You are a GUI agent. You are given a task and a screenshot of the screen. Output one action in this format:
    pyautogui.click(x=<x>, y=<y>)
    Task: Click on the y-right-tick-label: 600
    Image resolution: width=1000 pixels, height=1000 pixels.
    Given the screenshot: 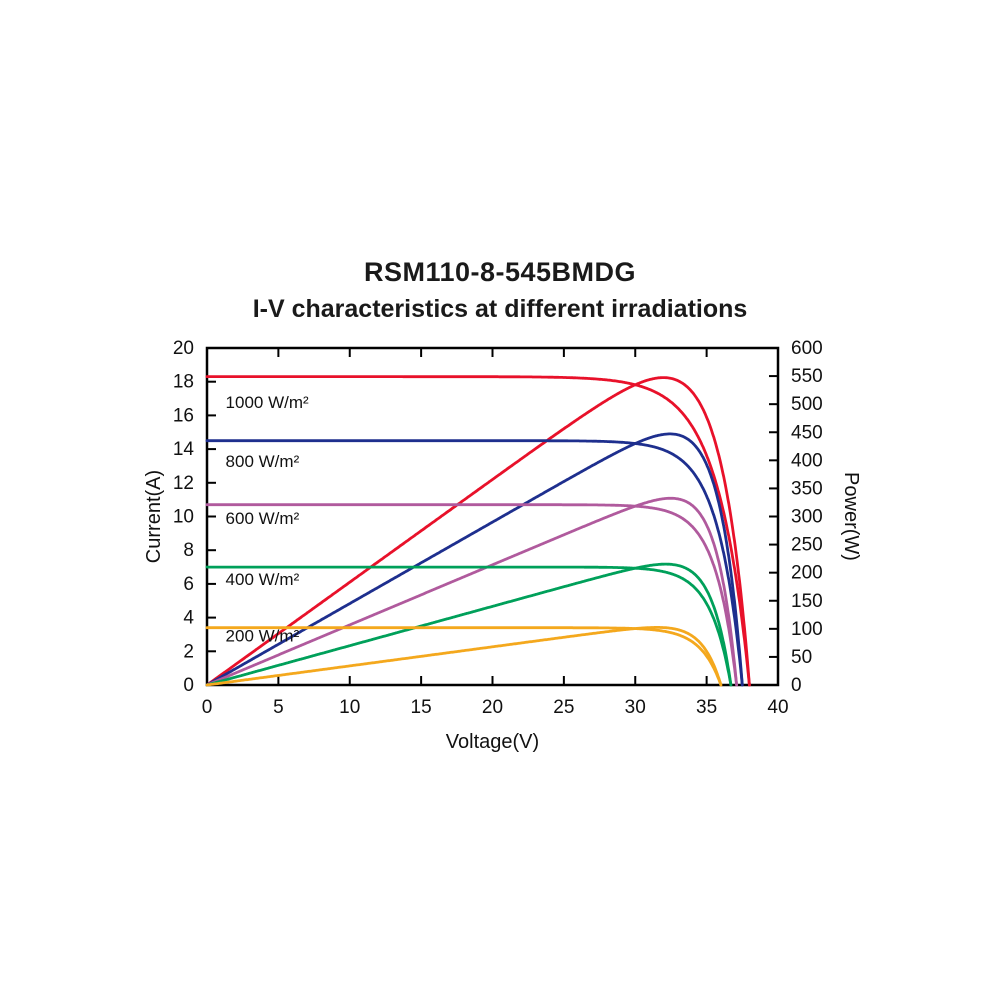 What is the action you would take?
    pyautogui.click(x=807, y=348)
    